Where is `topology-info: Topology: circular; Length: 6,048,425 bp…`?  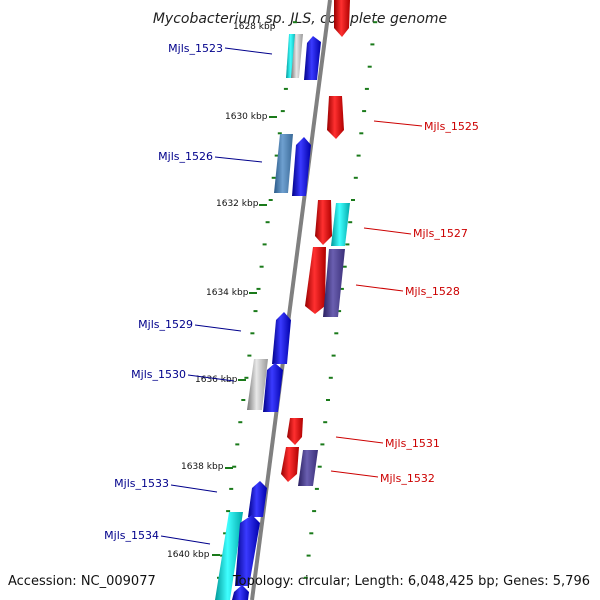 topology-info: Topology: circular; Length: 6,048,425 bp… is located at coordinates (411, 581).